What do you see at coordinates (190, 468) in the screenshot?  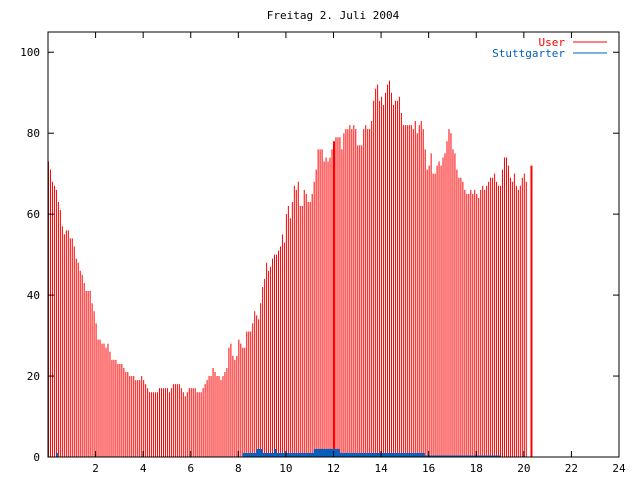 I see `x-tick-label: 6` at bounding box center [190, 468].